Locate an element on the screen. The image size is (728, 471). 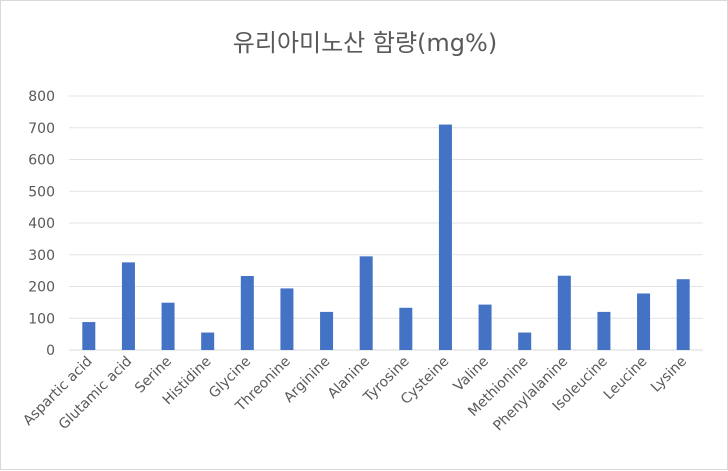
y-tick-label: 400 is located at coordinates (41, 224).